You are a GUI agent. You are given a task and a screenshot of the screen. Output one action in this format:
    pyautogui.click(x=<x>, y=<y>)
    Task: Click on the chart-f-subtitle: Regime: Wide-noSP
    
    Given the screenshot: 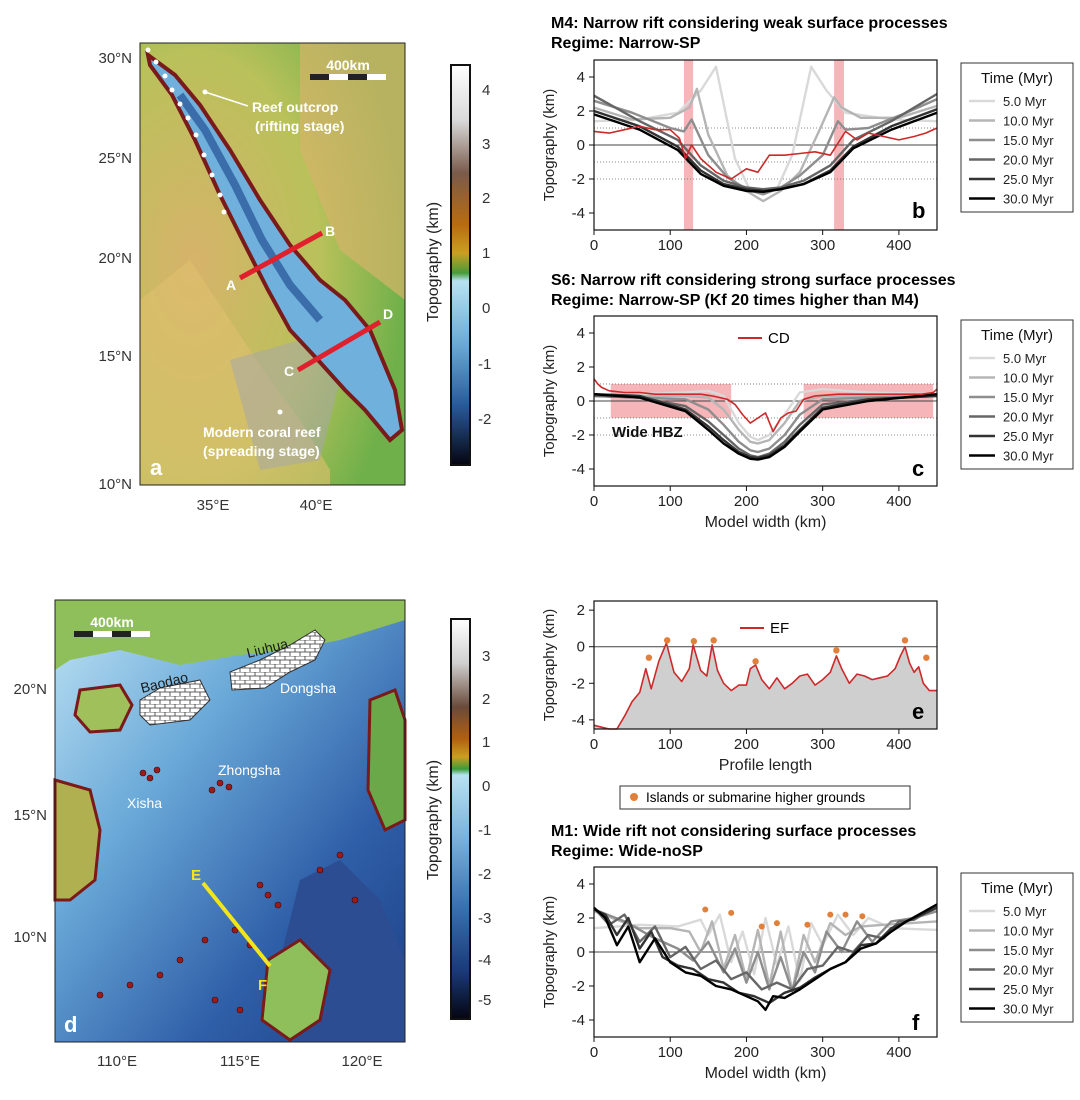 What is the action you would take?
    pyautogui.click(x=627, y=851)
    